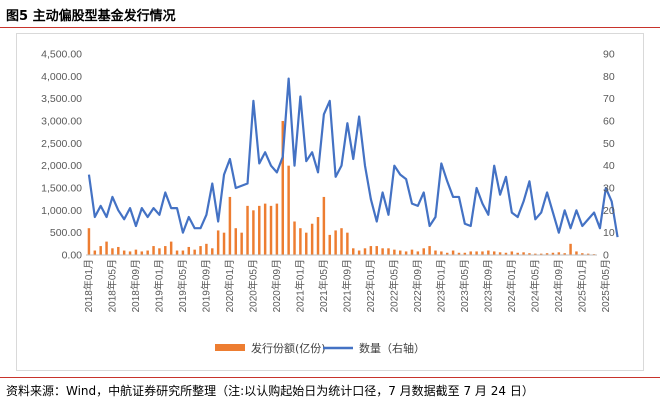 This screenshot has width=660, height=405. I want to click on x-tick-label: 2020年09月, so click(276, 285).